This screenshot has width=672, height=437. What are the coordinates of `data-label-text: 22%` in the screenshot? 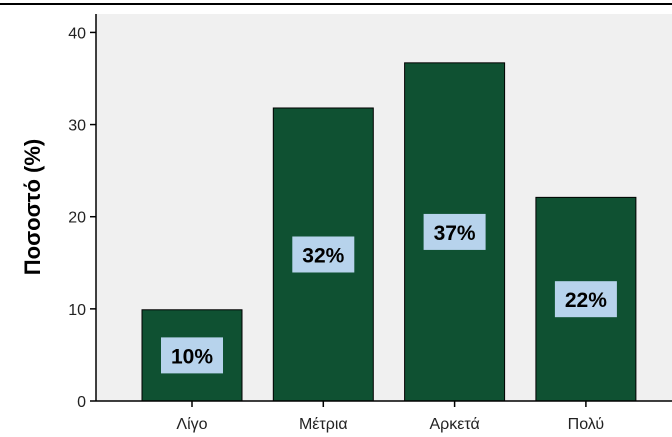 It's located at (586, 300).